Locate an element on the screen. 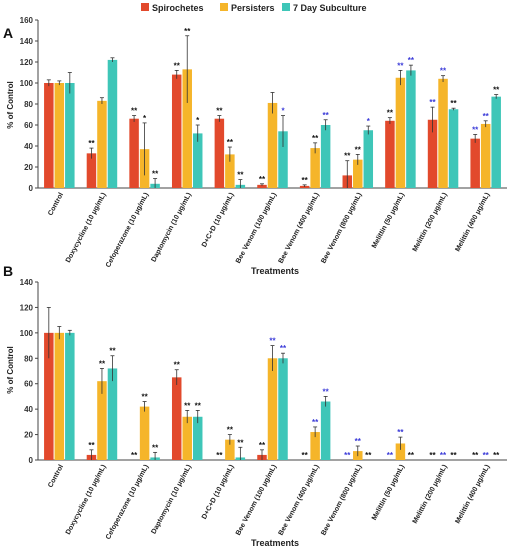  panel-b-bar-7-day-subculture-bee-venom-100-ug-ml is located at coordinates (283, 409).